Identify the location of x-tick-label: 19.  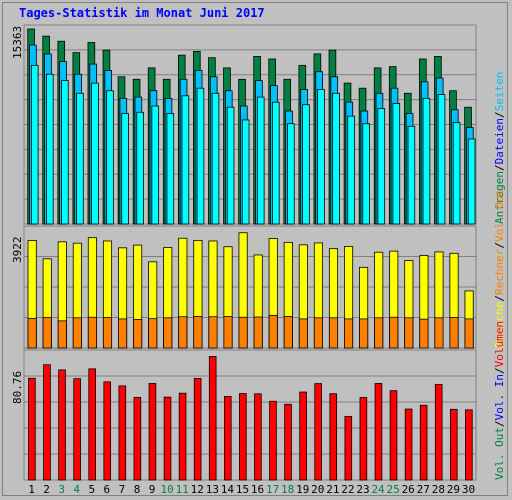
(302, 489).